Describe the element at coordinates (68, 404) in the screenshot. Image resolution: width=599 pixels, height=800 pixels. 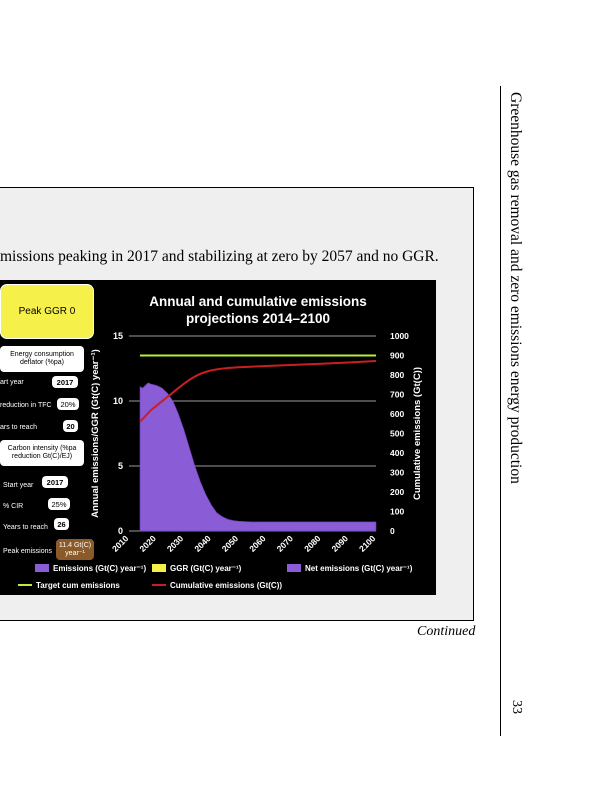
I see `reduction-tfc-input: 20%` at that location.